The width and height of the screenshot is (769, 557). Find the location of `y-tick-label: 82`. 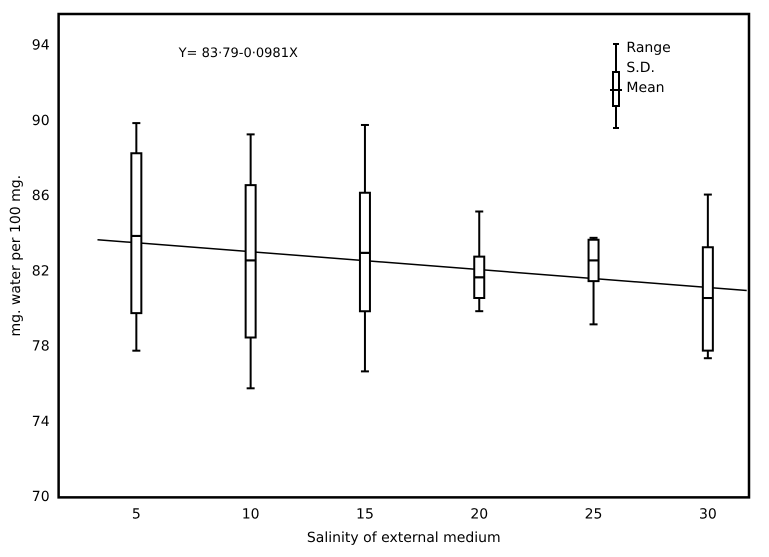

y-tick-label: 82 is located at coordinates (41, 271).